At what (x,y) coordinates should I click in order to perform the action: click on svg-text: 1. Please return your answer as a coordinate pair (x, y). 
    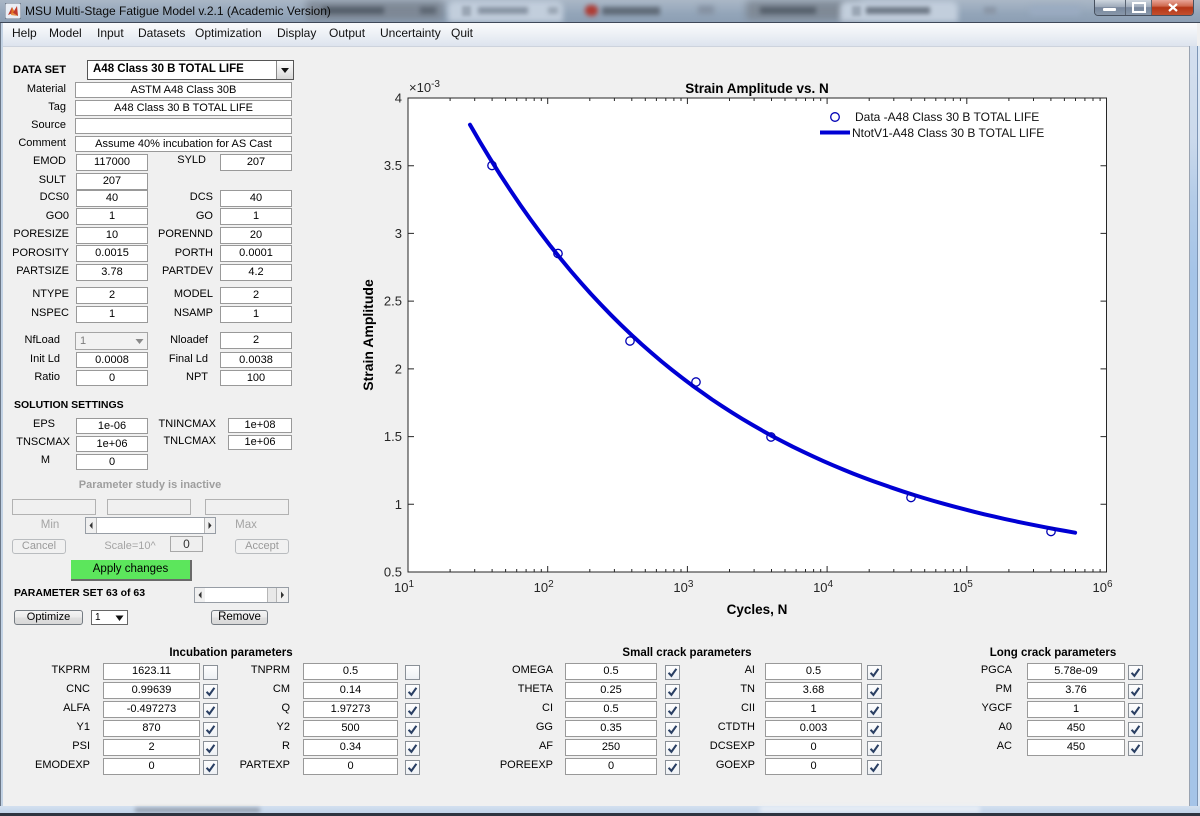
    Looking at the image, I should click on (398, 504).